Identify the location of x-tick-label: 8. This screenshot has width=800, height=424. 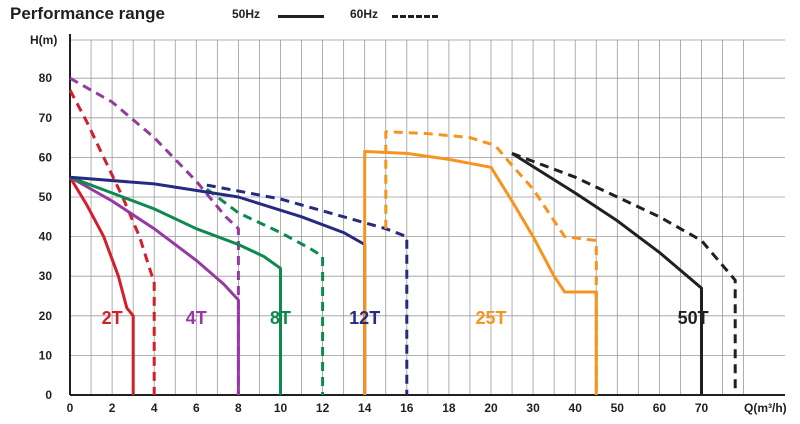
(238, 408).